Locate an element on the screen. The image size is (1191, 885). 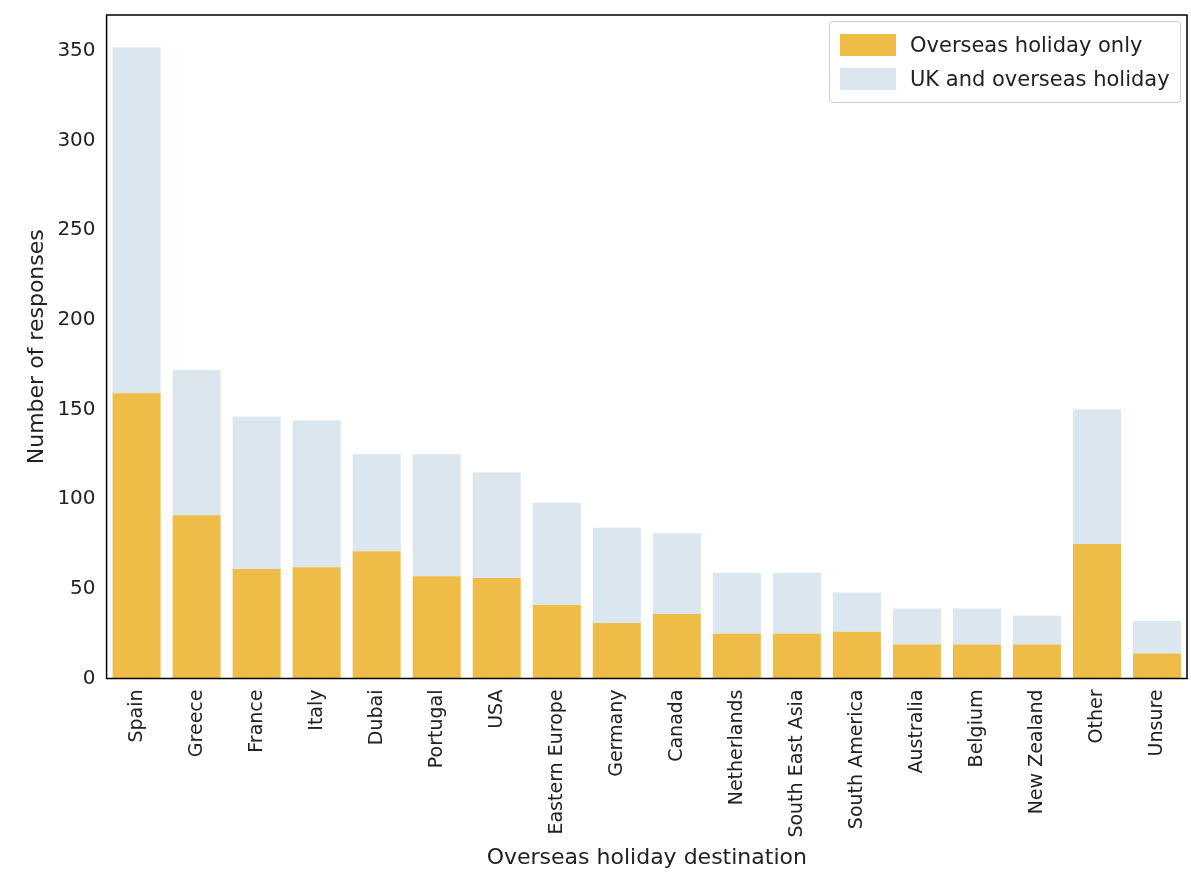
x-tick-label: Spain is located at coordinates (134, 716).